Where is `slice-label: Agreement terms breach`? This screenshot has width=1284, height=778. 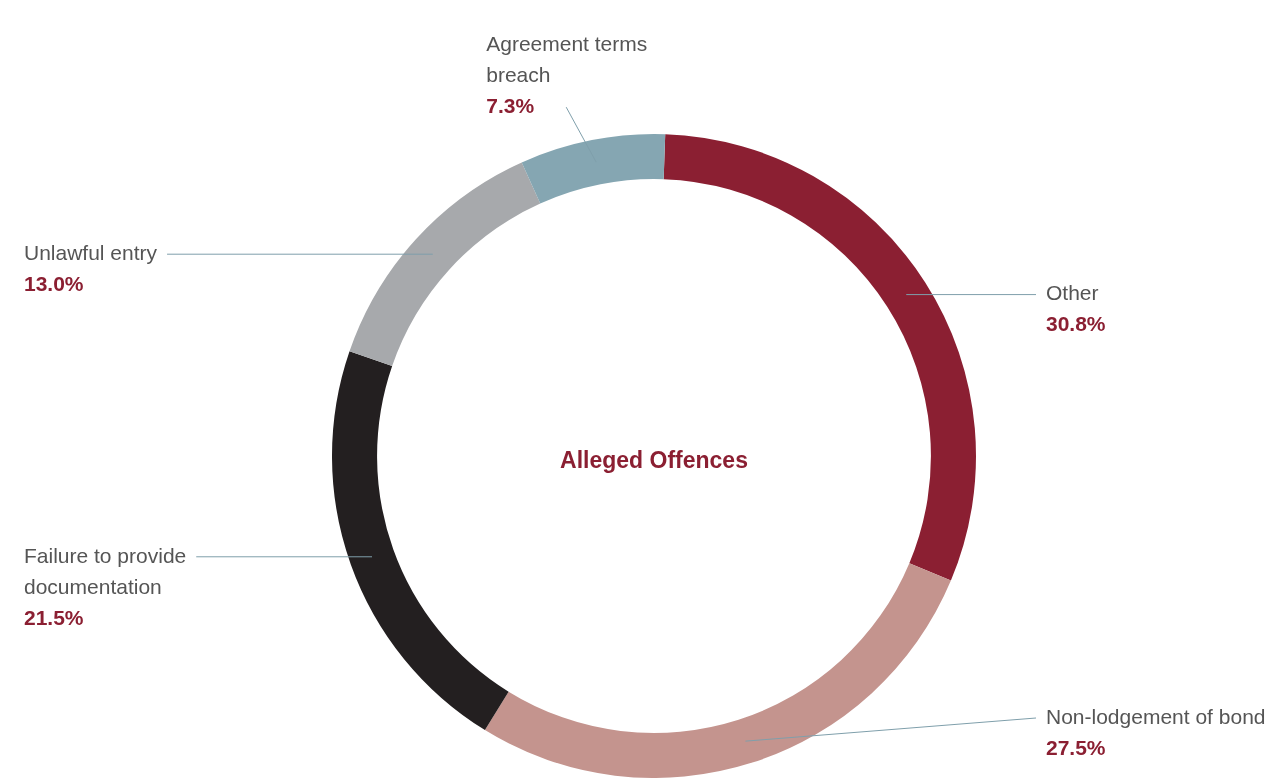 slice-label: Agreement terms breach is located at coordinates (567, 58).